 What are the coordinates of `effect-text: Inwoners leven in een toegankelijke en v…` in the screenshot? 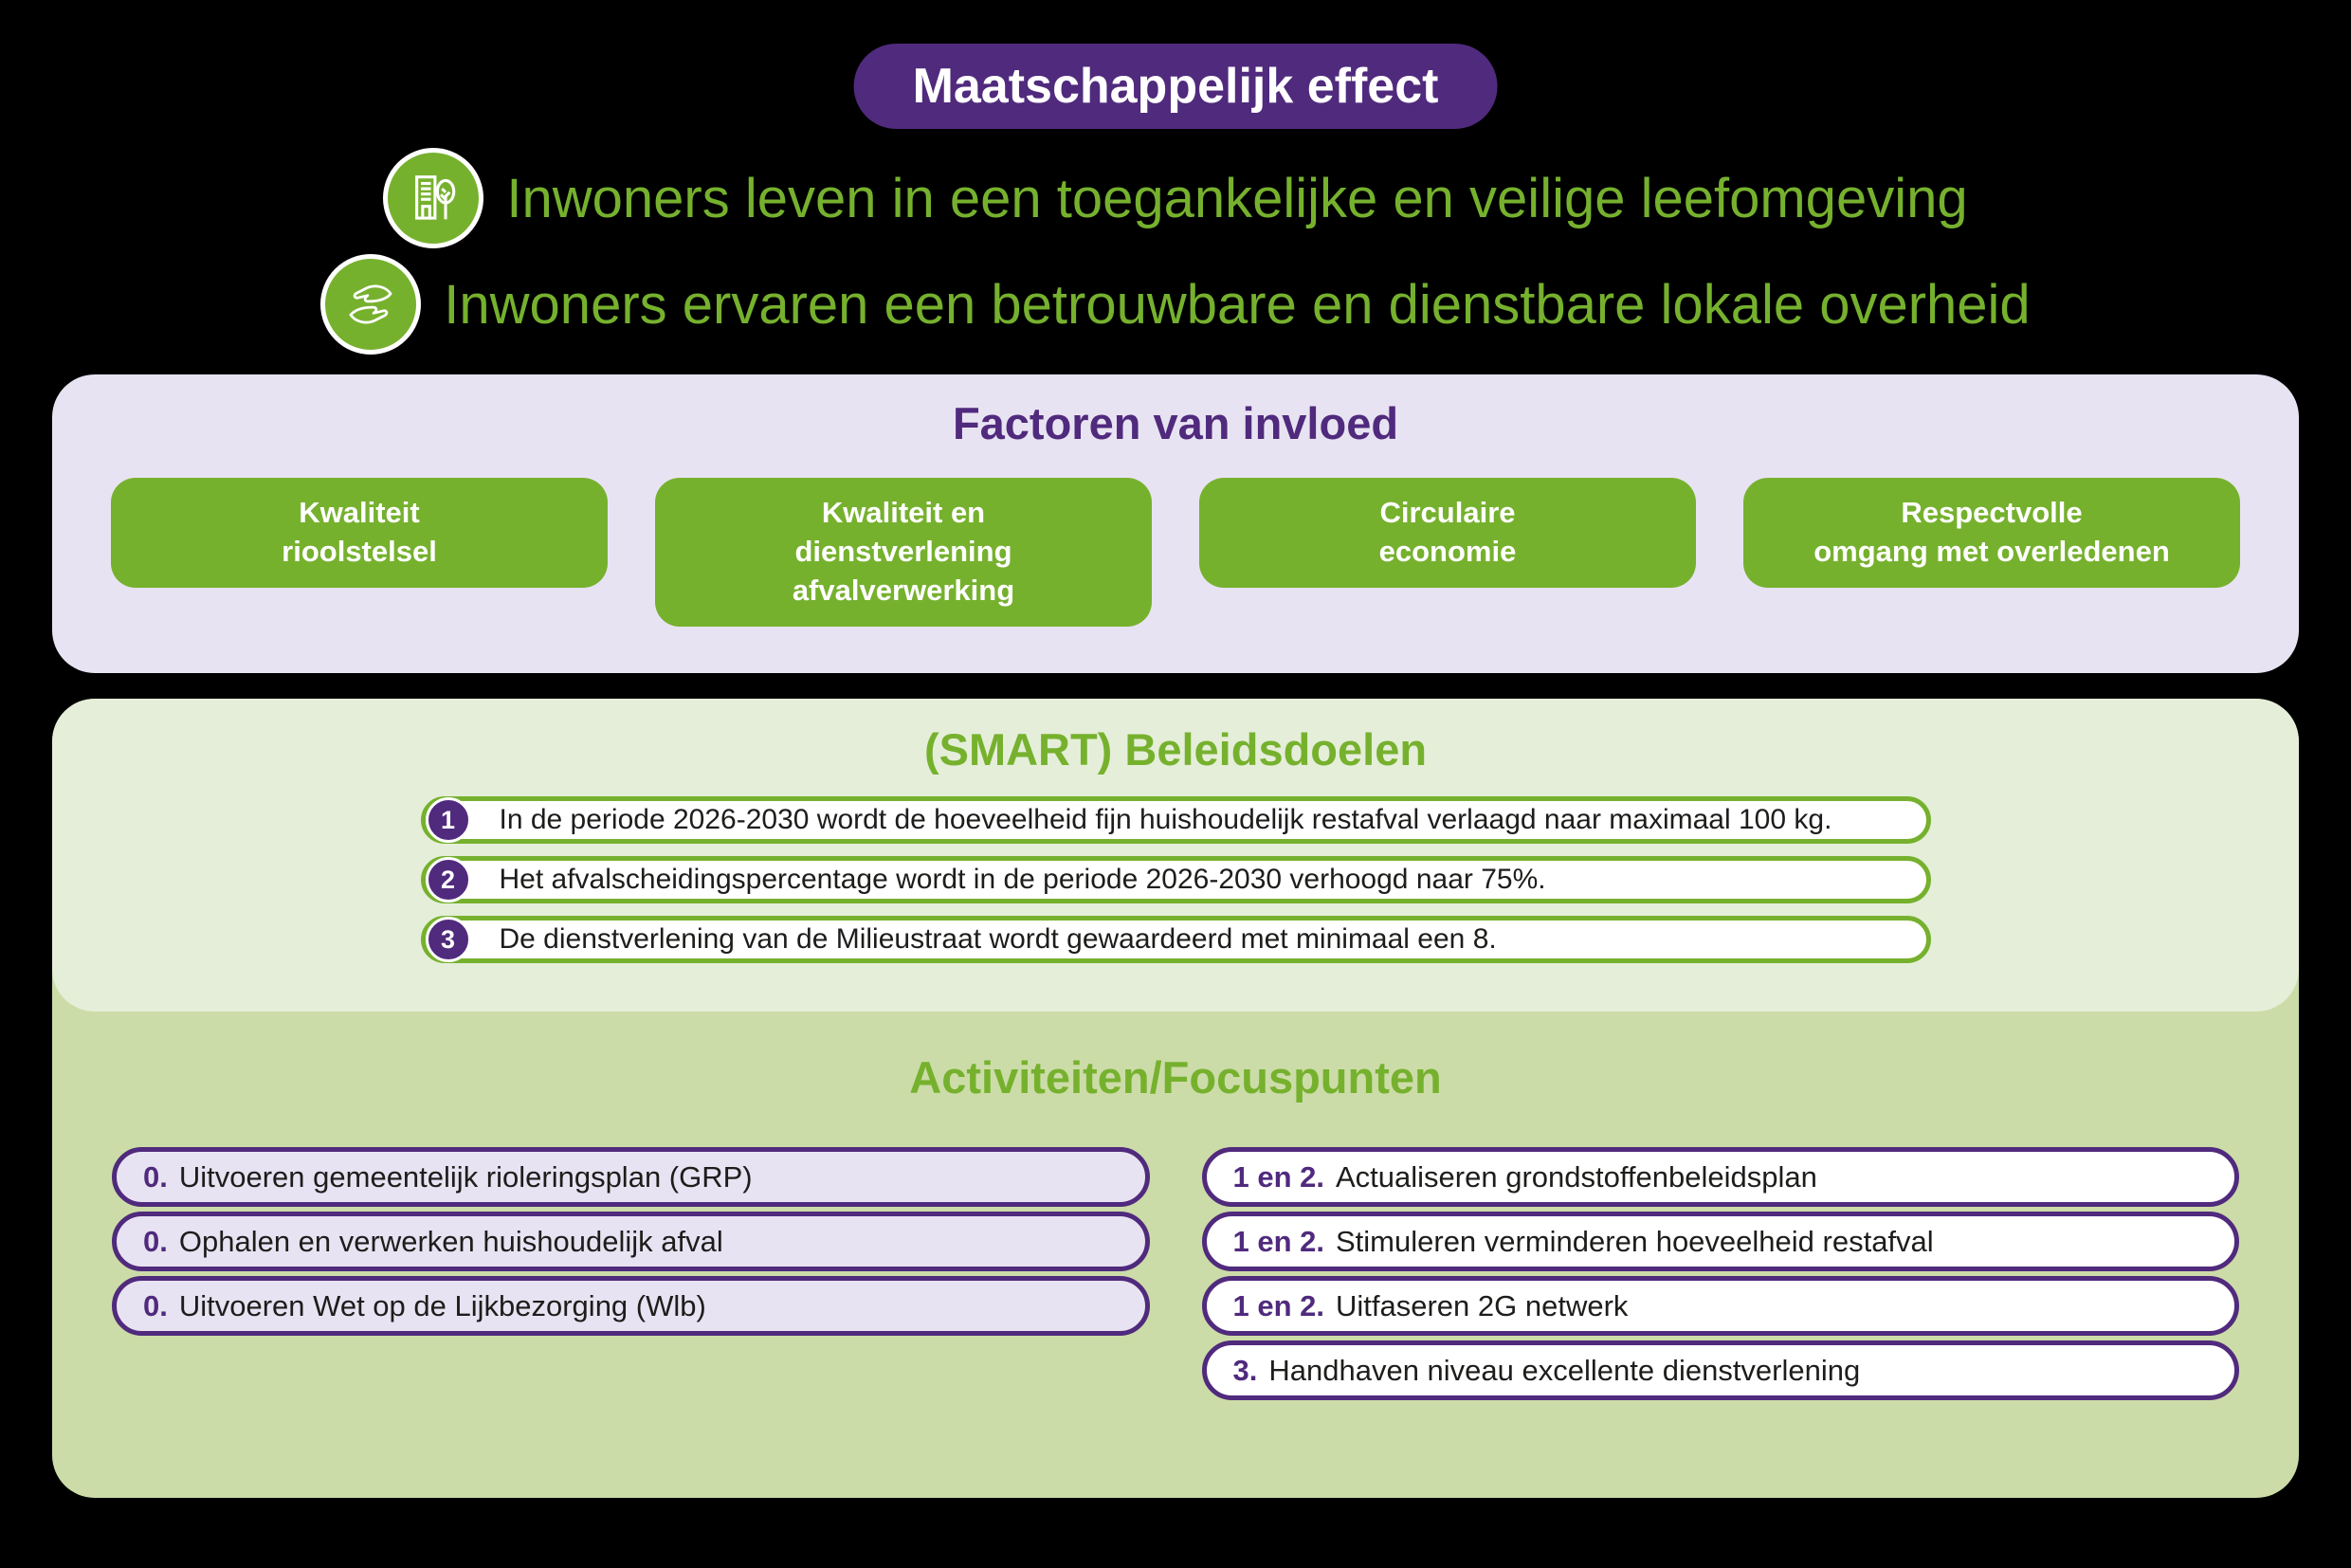 It's located at (1237, 198).